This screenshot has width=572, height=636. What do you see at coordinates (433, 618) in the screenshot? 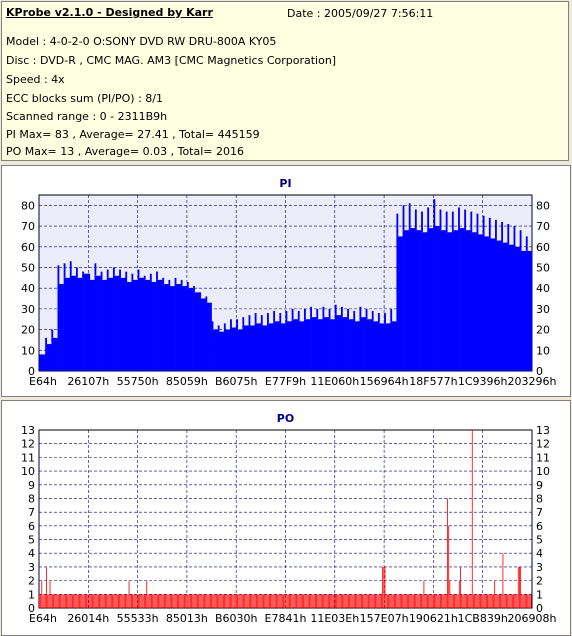
I see `x-tick-label: 190621h` at bounding box center [433, 618].